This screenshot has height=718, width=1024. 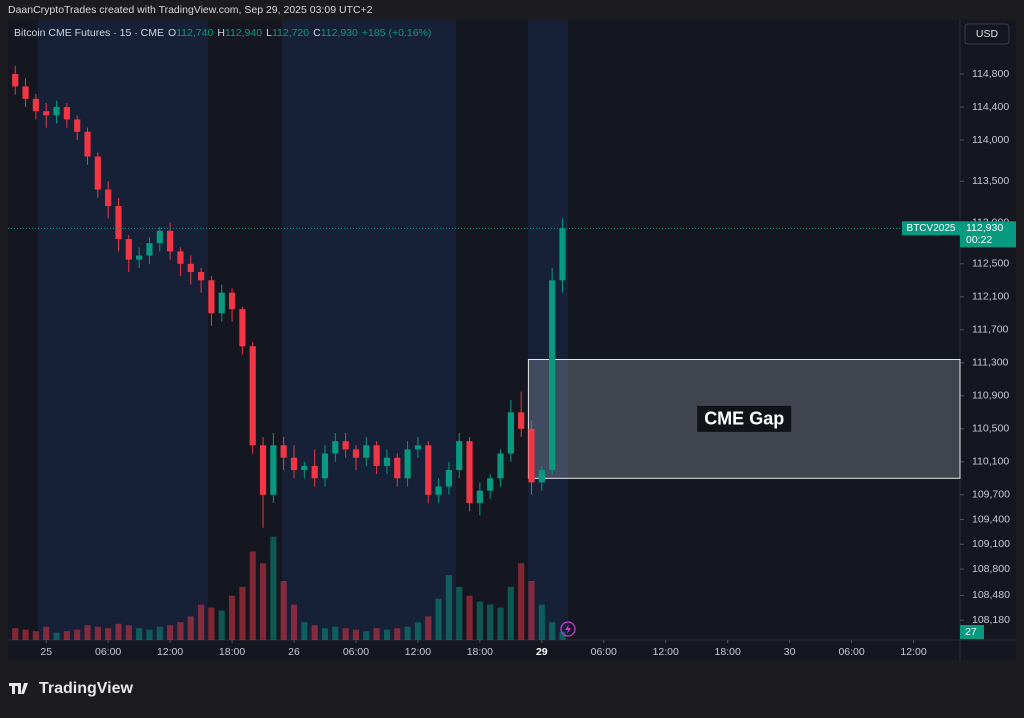 I want to click on x-tick-label: 25, so click(x=46, y=652).